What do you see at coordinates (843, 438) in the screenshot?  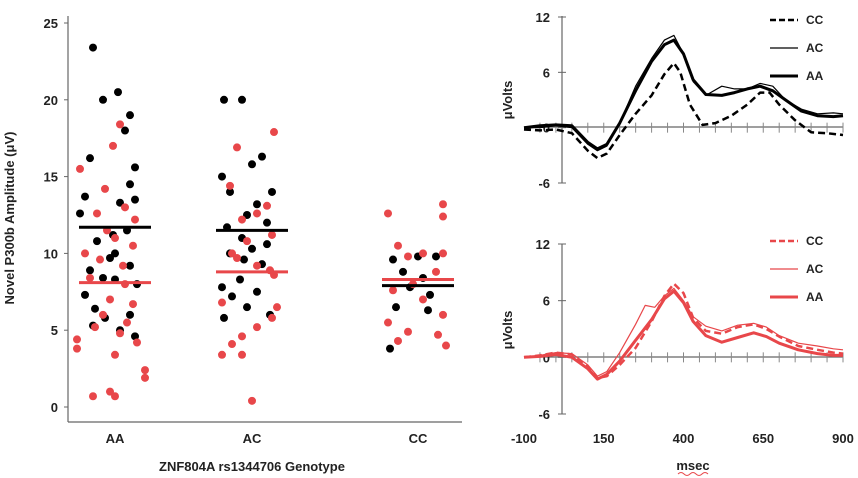 I see `erp-x-tick-label: 900` at bounding box center [843, 438].